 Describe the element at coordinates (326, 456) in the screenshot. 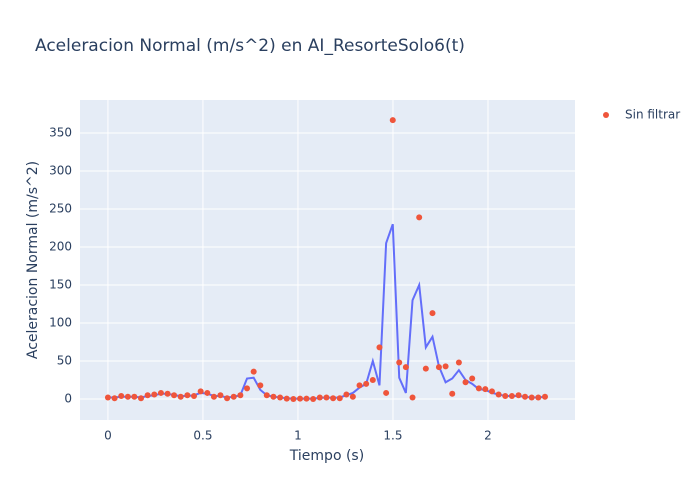

I see `x-axis-title: Tiempo (s)` at that location.